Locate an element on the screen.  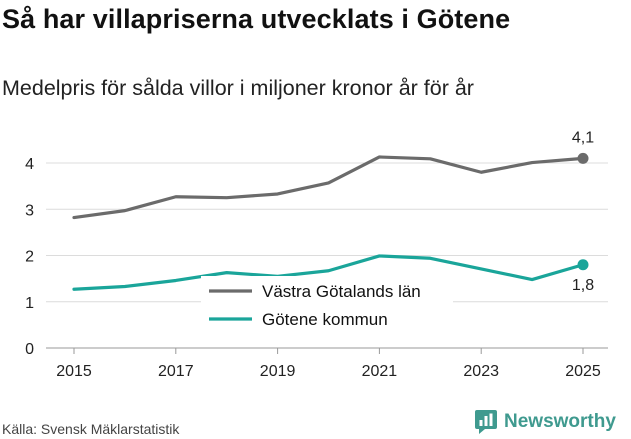
source-note: Källa: Svensk Mäklarstatistik is located at coordinates (91, 429).